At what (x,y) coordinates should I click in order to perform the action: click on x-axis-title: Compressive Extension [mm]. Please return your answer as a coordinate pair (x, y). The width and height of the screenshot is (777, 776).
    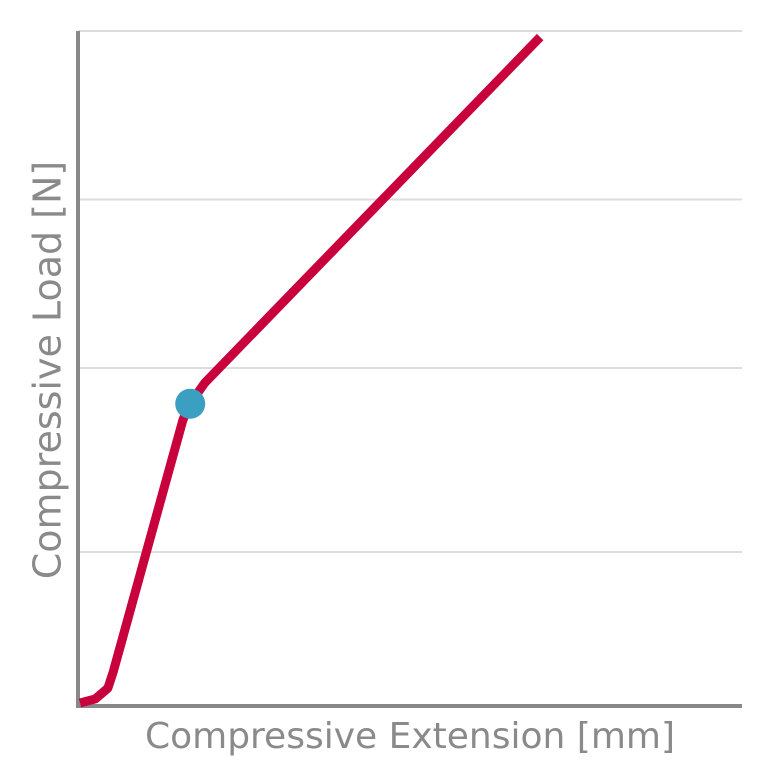
    Looking at the image, I should click on (410, 736).